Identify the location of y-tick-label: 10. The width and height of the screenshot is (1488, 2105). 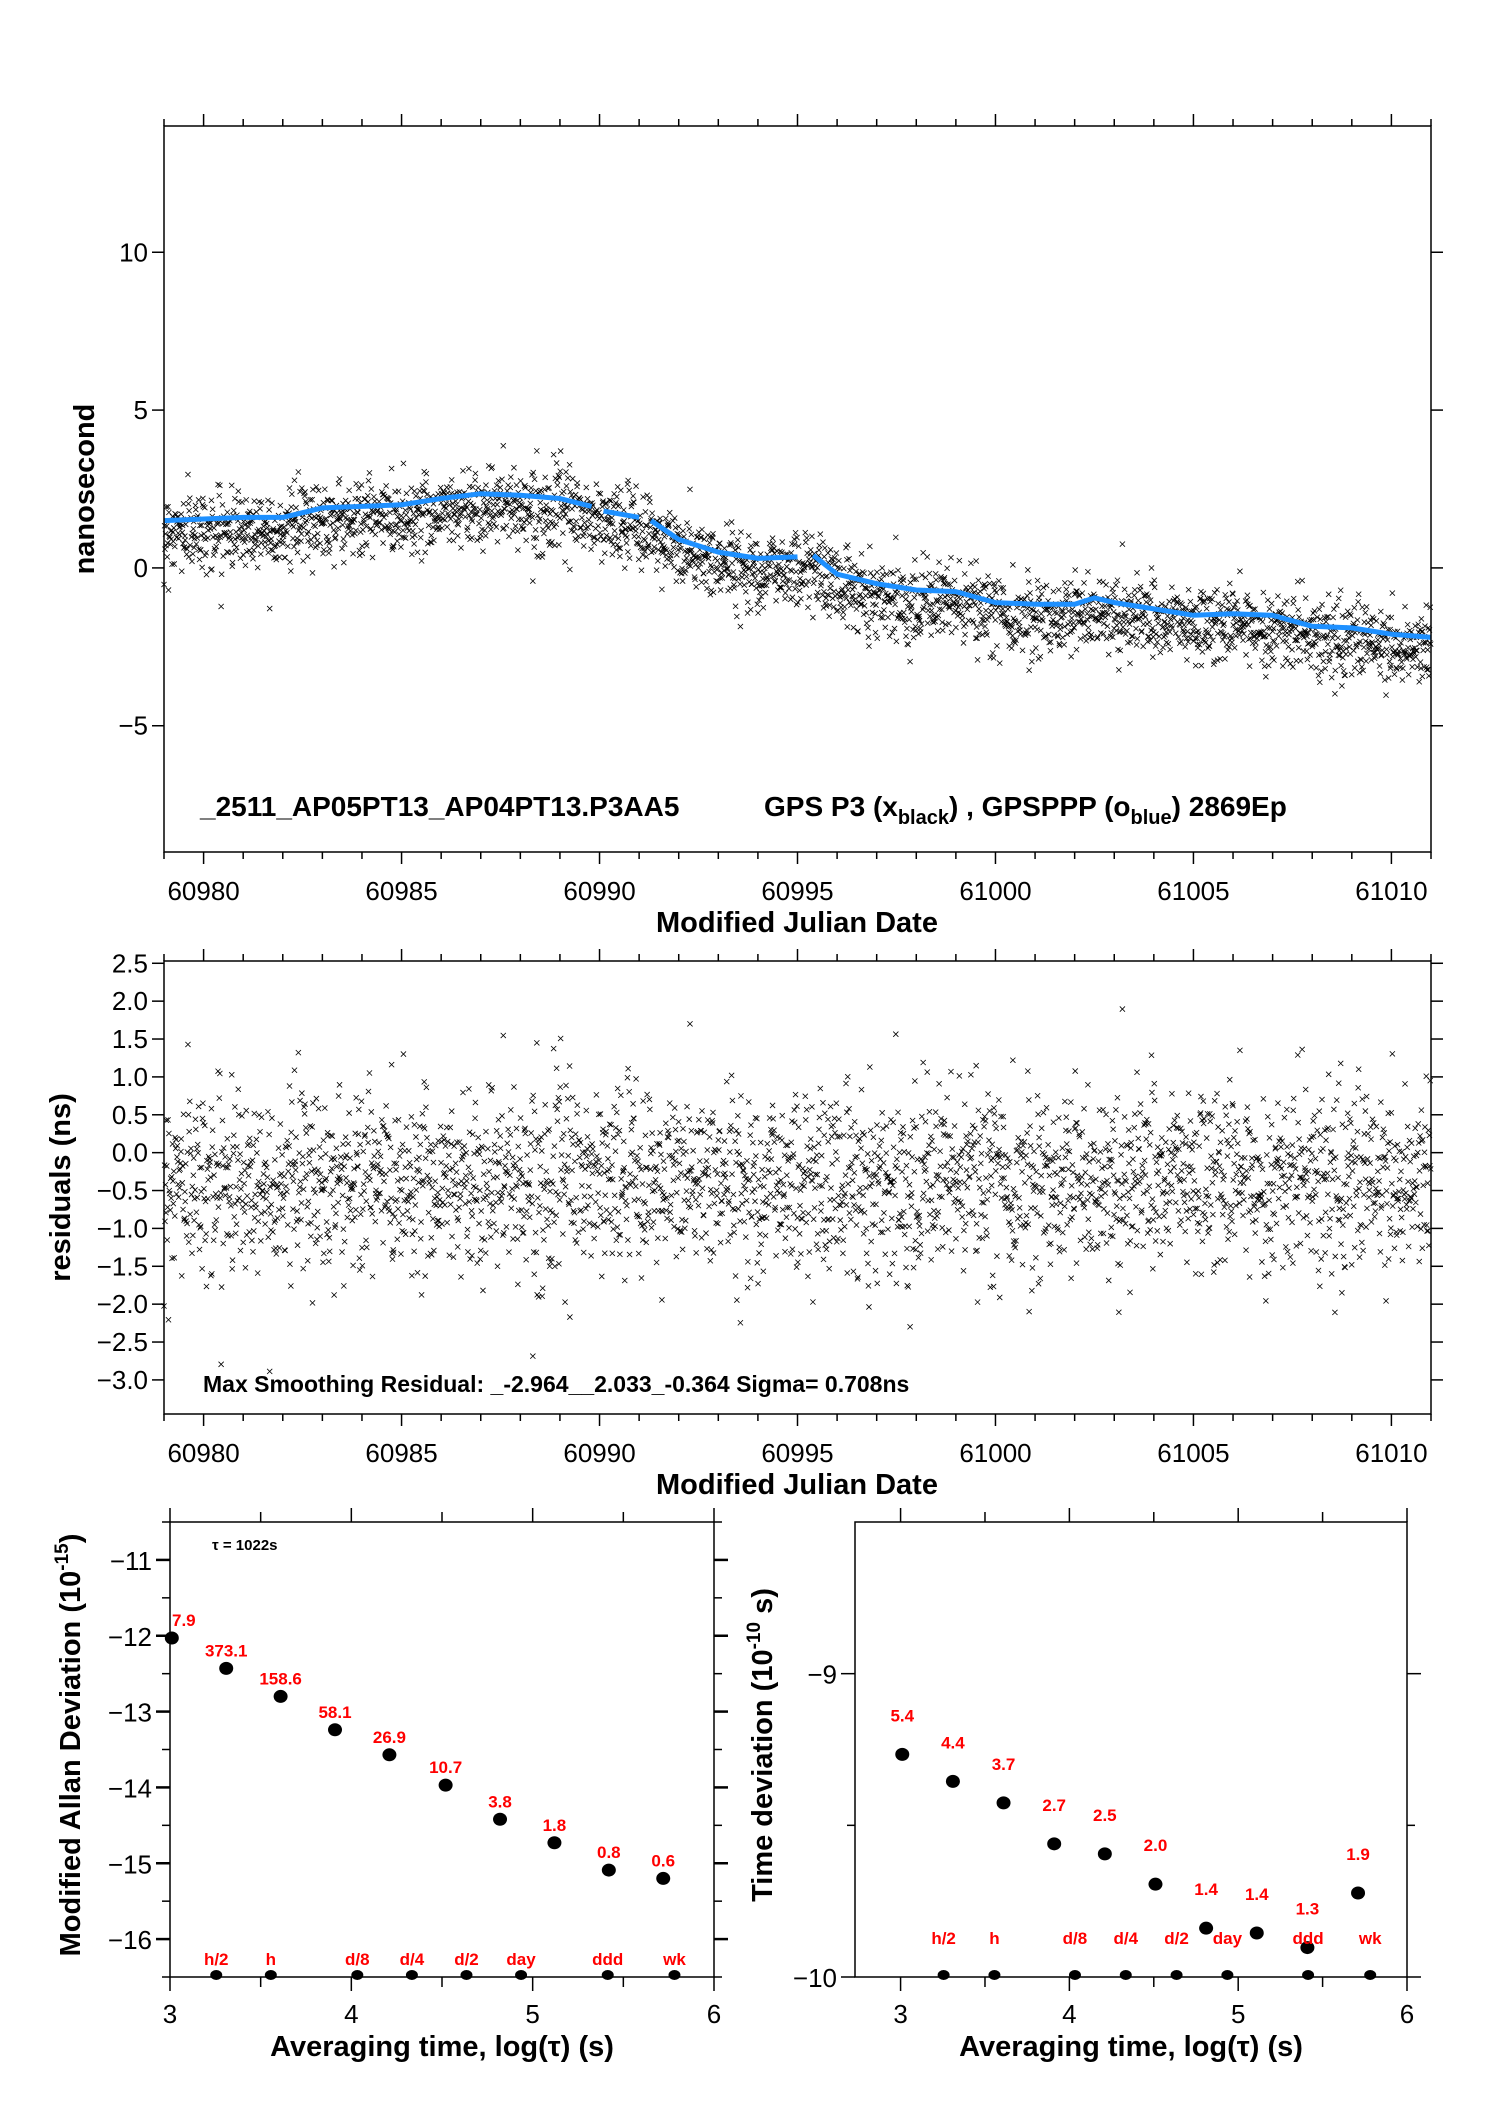
(133, 252).